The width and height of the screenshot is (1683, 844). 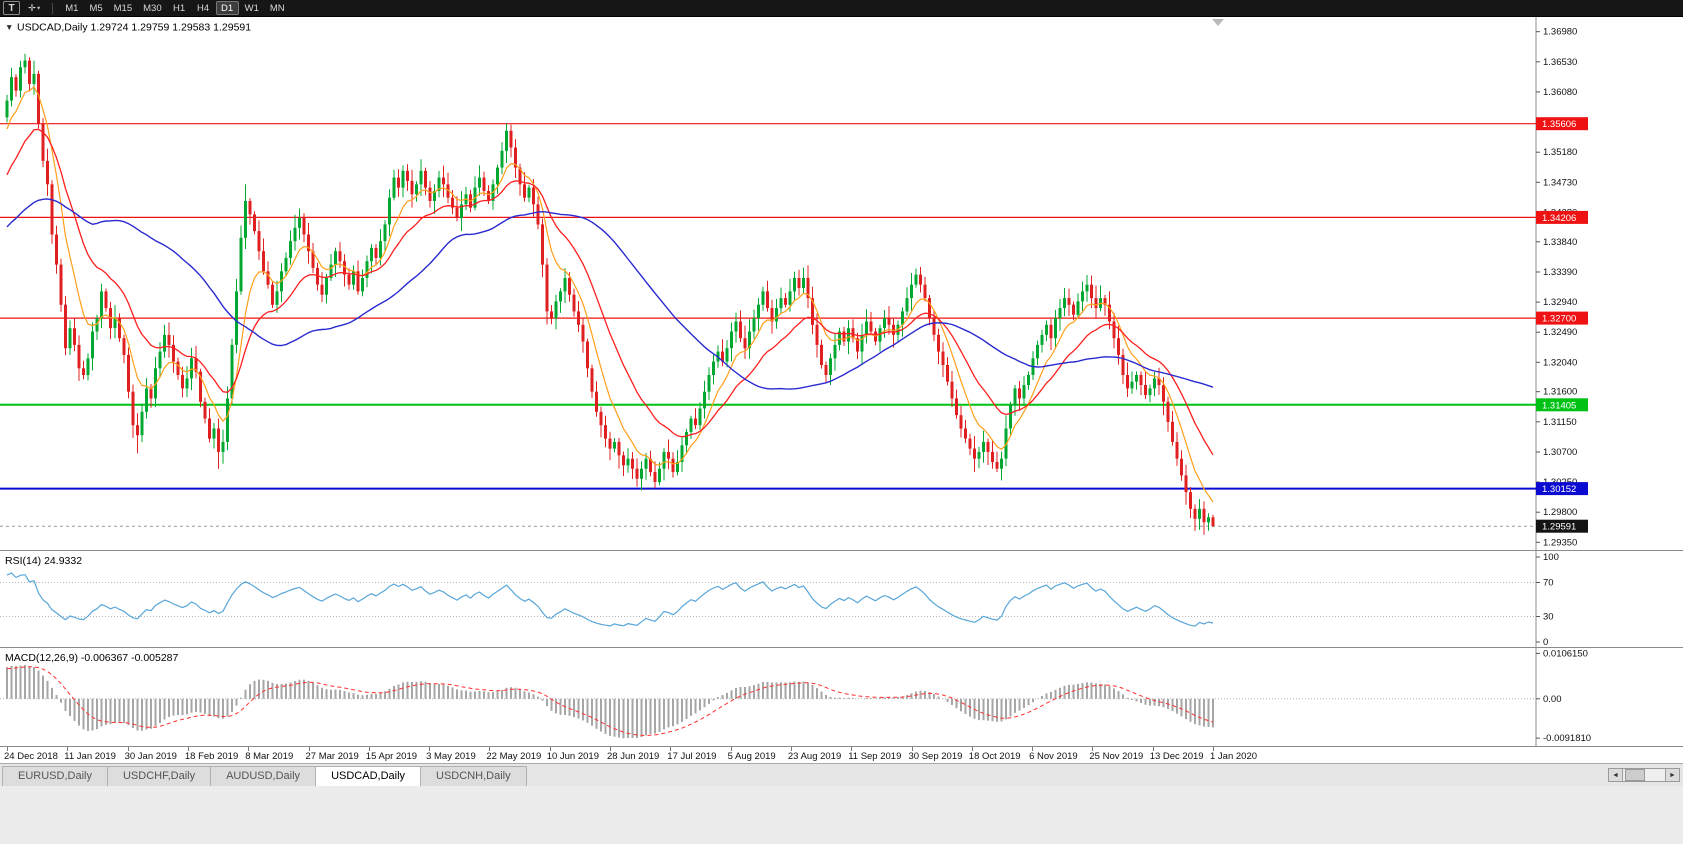 I want to click on svg-text: 70, so click(x=1548, y=583).